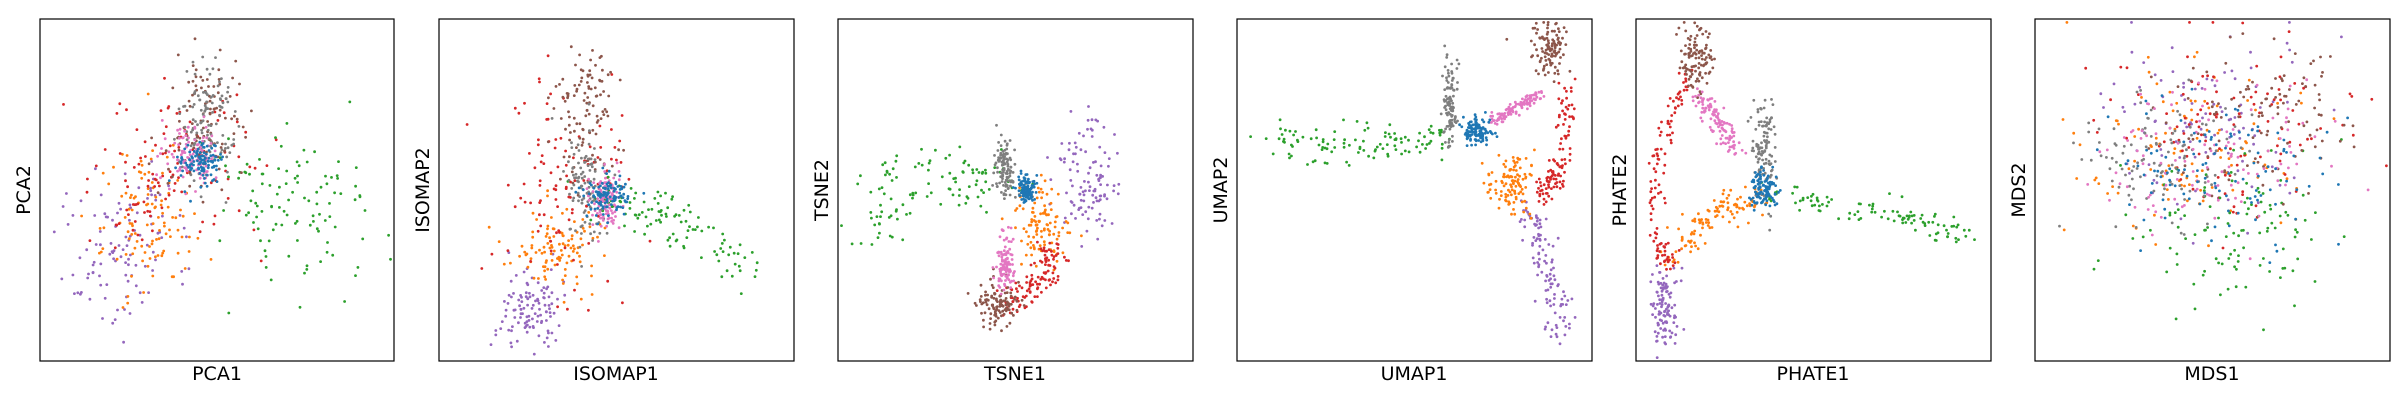 The width and height of the screenshot is (2400, 400). I want to click on phate1-series-2-point, so click(1661, 192).